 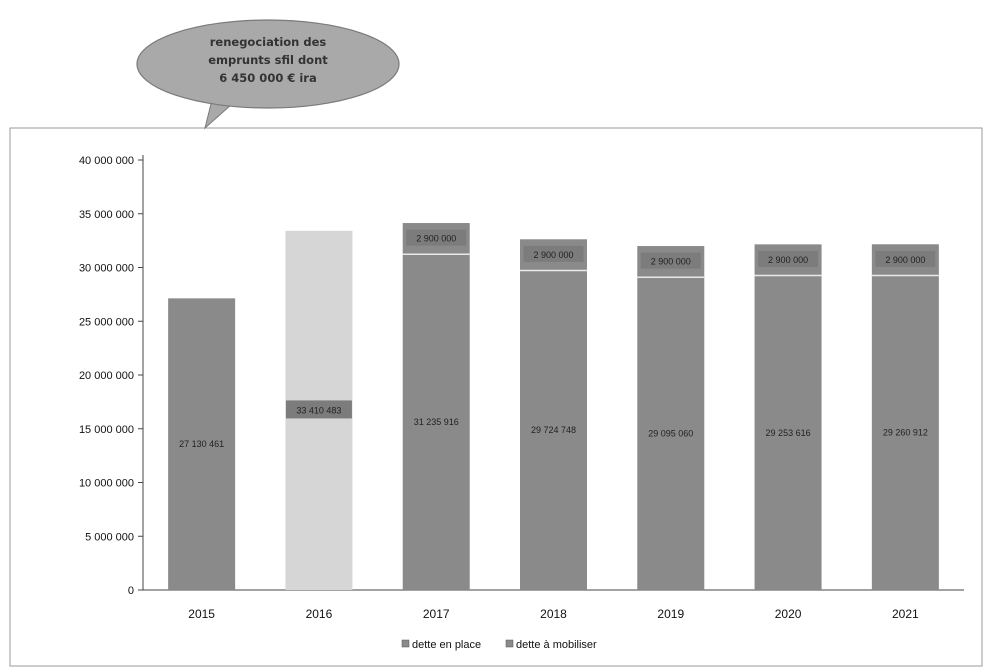 I want to click on x-tick-label: 2021, so click(x=905, y=614).